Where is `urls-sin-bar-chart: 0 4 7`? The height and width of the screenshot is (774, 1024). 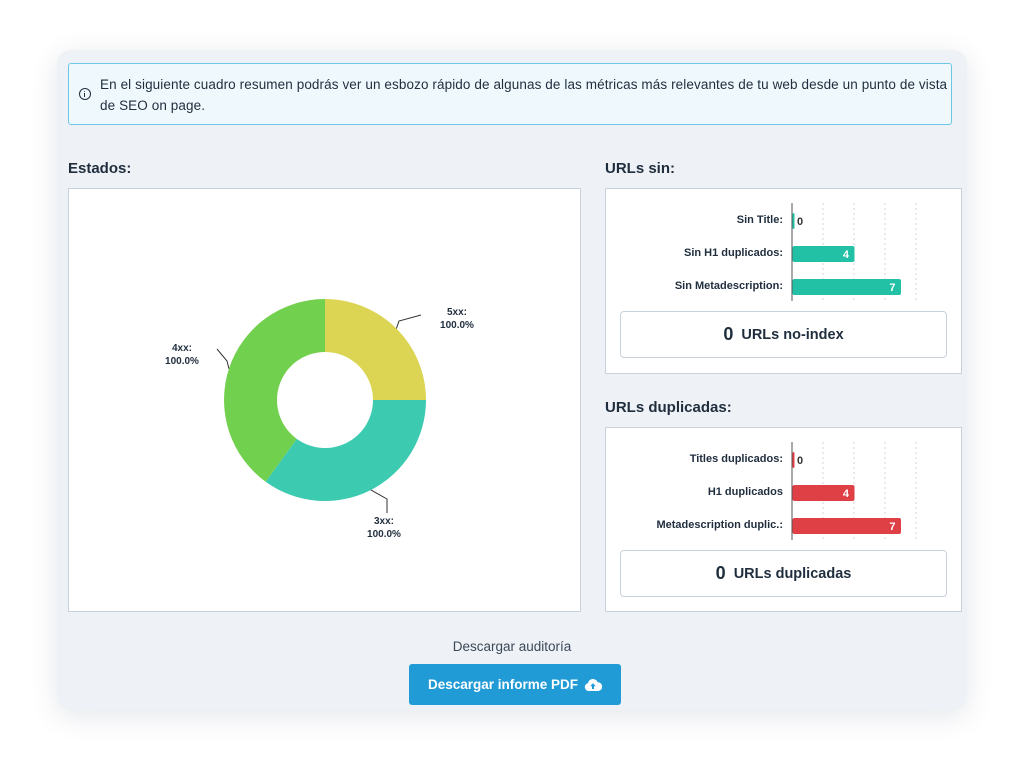
urls-sin-bar-chart: 0 4 7 is located at coordinates (854, 252).